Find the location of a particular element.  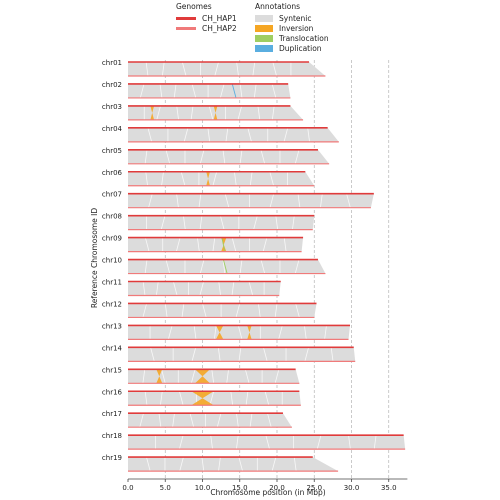

legend-label-syntenic: Syntenic is located at coordinates (295, 18).